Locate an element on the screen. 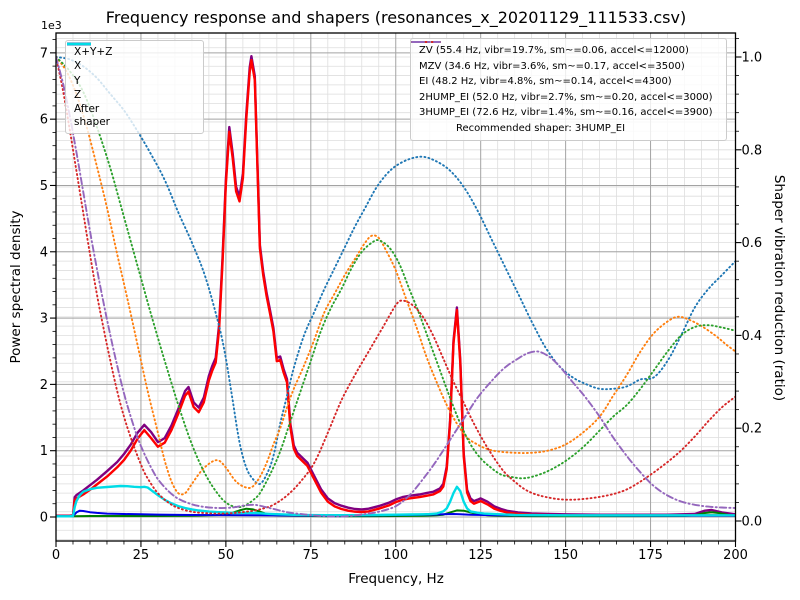 The image size is (800, 600). y-right-tick-label: 0.2 is located at coordinates (752, 429).